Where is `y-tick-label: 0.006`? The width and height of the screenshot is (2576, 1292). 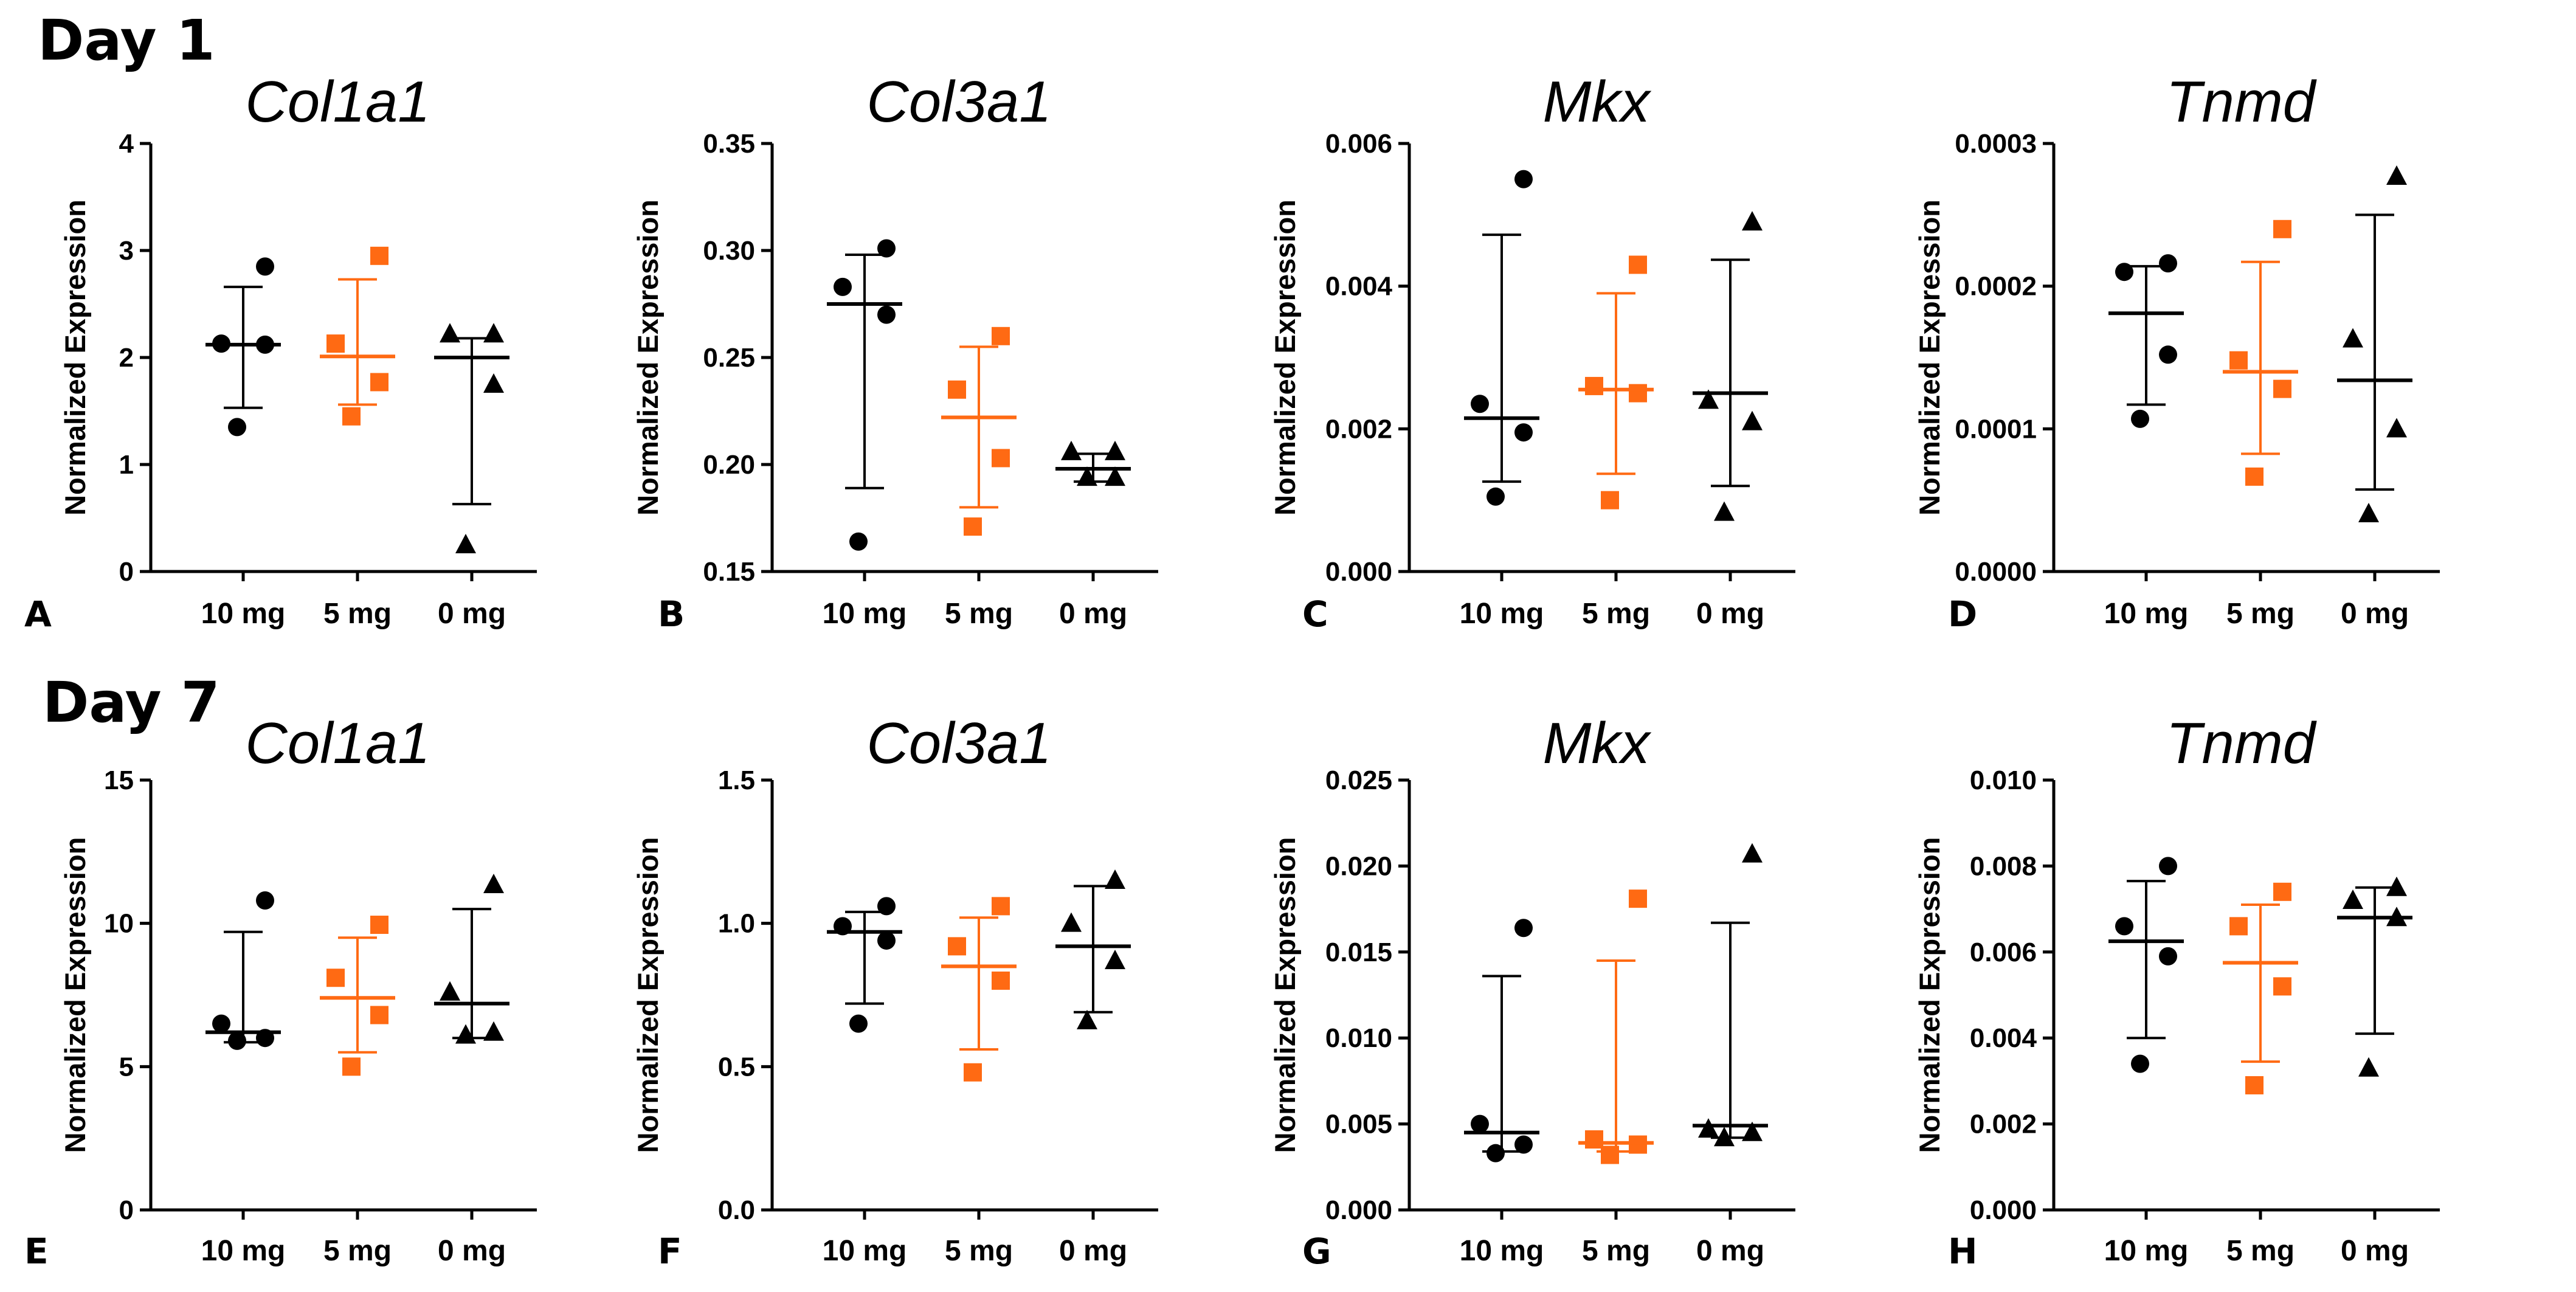 y-tick-label: 0.006 is located at coordinates (2003, 952).